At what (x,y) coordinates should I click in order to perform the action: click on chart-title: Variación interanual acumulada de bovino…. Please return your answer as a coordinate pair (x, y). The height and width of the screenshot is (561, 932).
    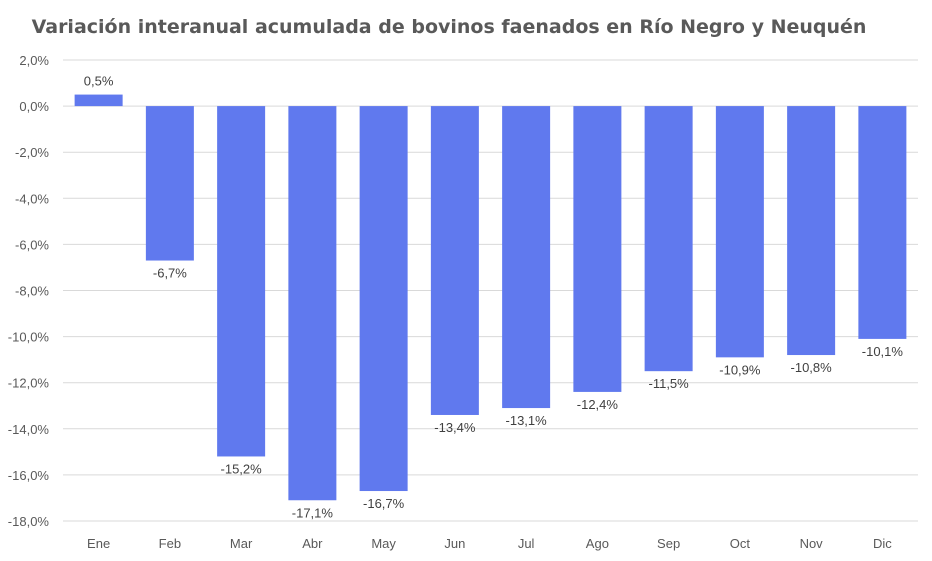
    Looking at the image, I should click on (449, 27).